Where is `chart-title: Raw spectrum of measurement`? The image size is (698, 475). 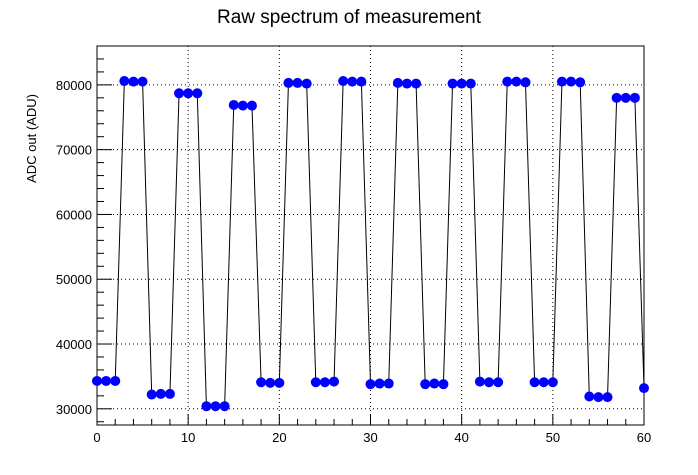 chart-title: Raw spectrum of measurement is located at coordinates (349, 17).